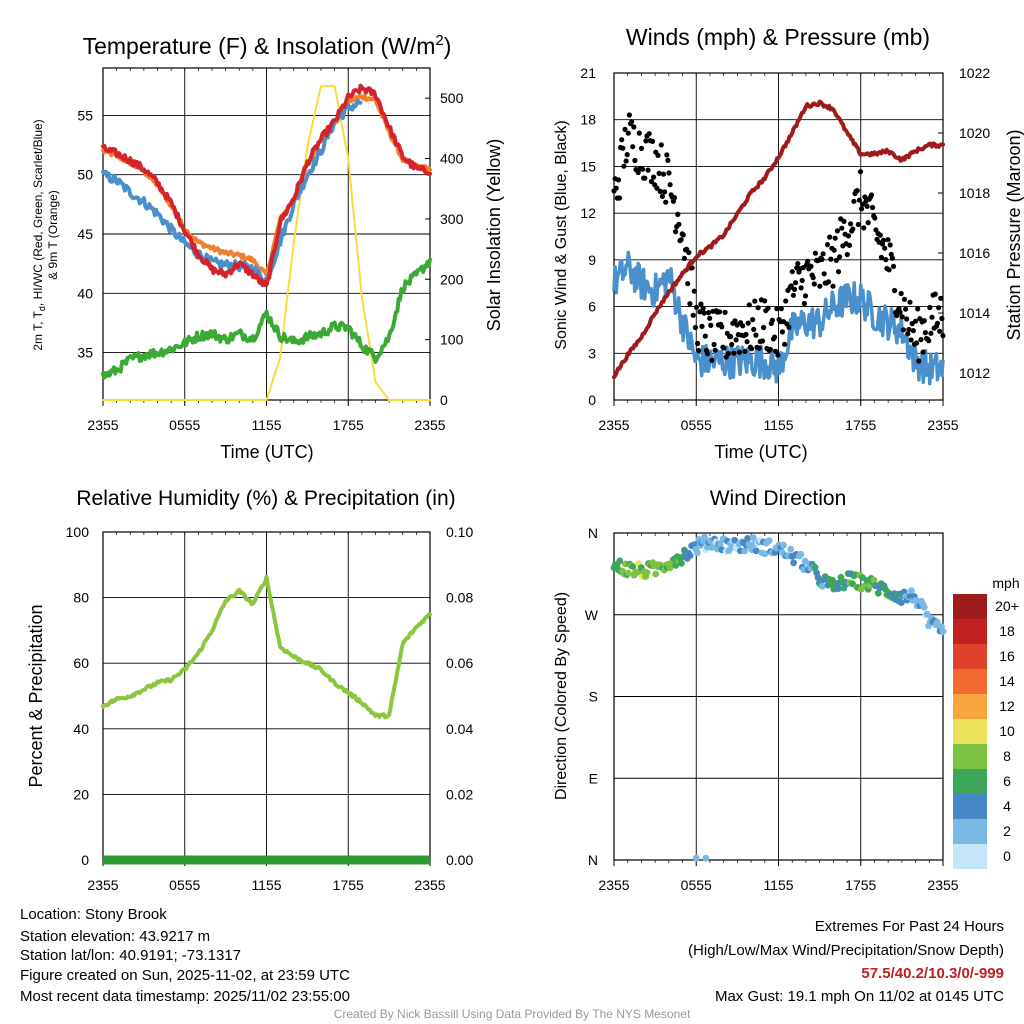 This screenshot has width=1024, height=1024. What do you see at coordinates (78, 532) in the screenshot?
I see `humidity-ytick-label: 100` at bounding box center [78, 532].